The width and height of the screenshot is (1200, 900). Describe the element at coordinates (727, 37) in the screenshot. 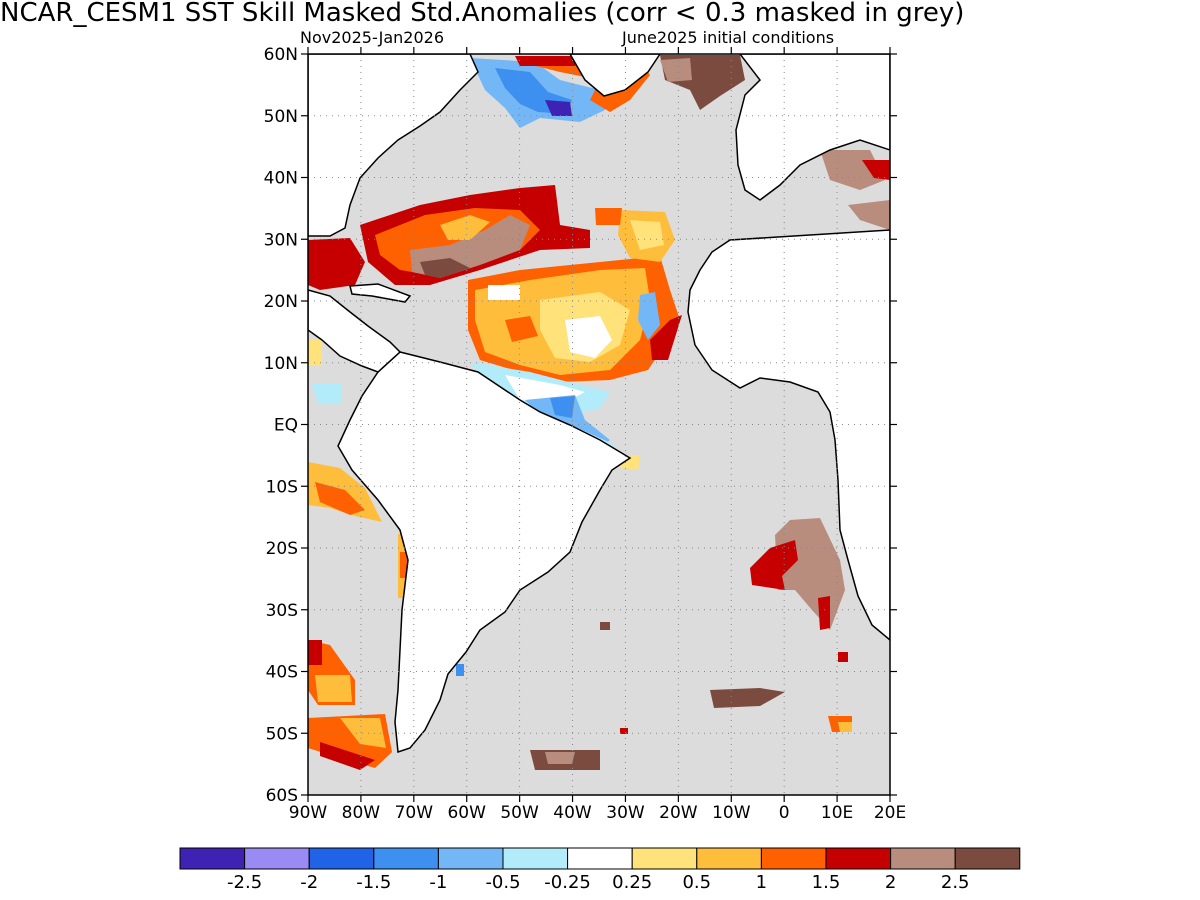

I see `init-conditions-subtitle: June2025 initial conditions` at that location.